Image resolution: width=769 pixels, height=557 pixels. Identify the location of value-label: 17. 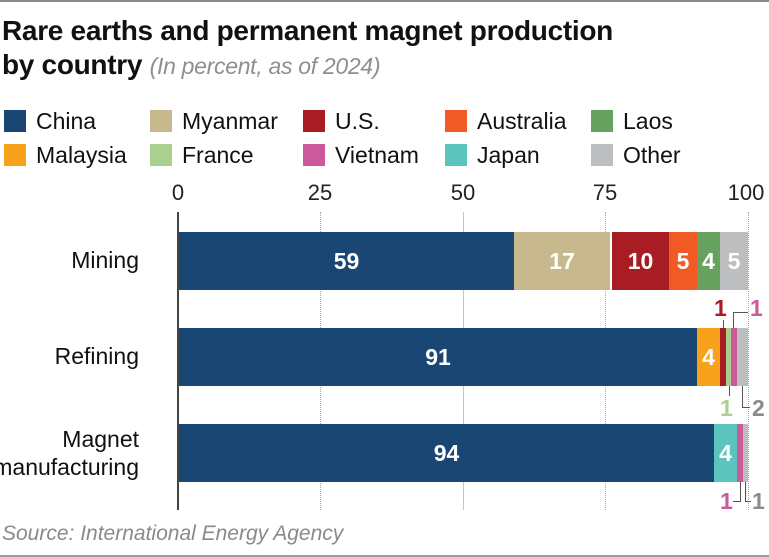
(562, 260).